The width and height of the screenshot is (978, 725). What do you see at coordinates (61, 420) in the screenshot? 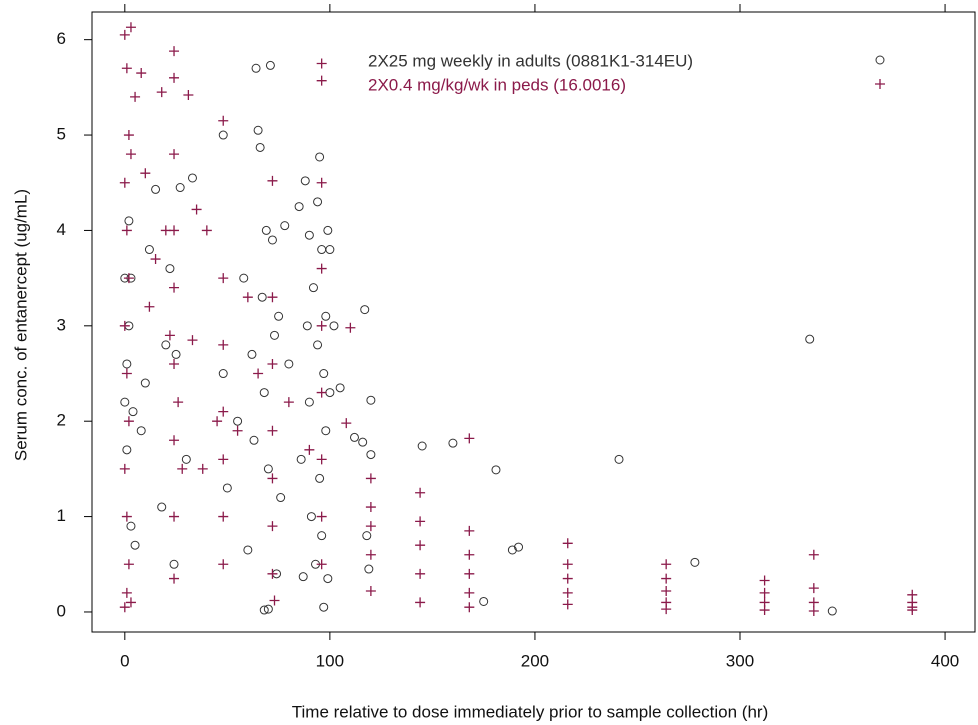
I see `y-tick-label: 2` at bounding box center [61, 420].